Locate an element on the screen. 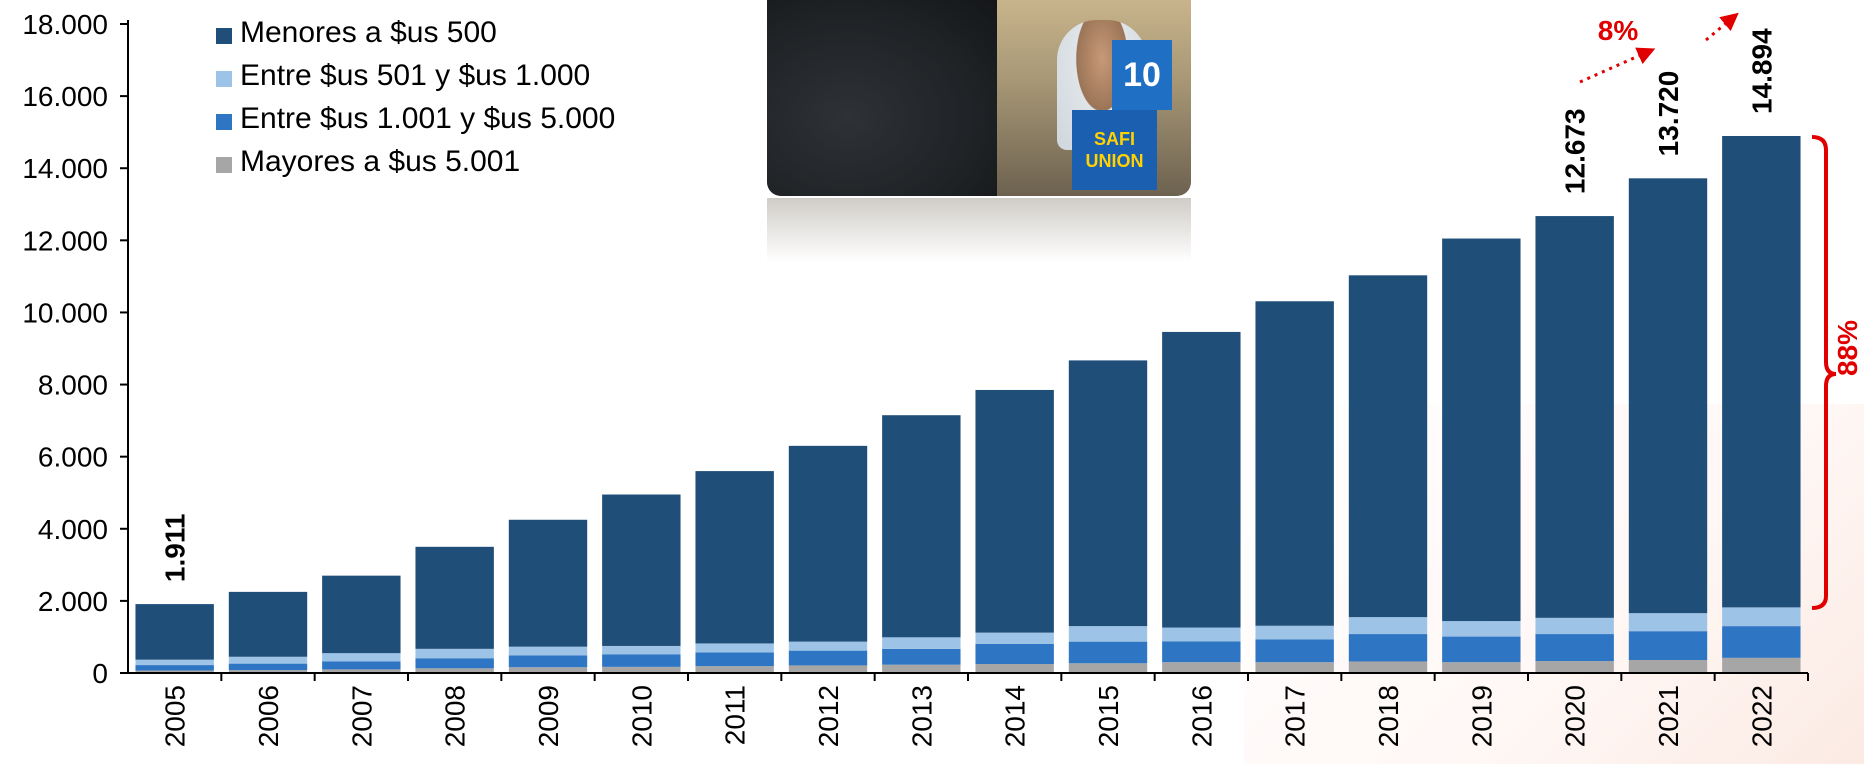 This screenshot has height=764, width=1864. x-tick-label: 2021 is located at coordinates (1668, 716).